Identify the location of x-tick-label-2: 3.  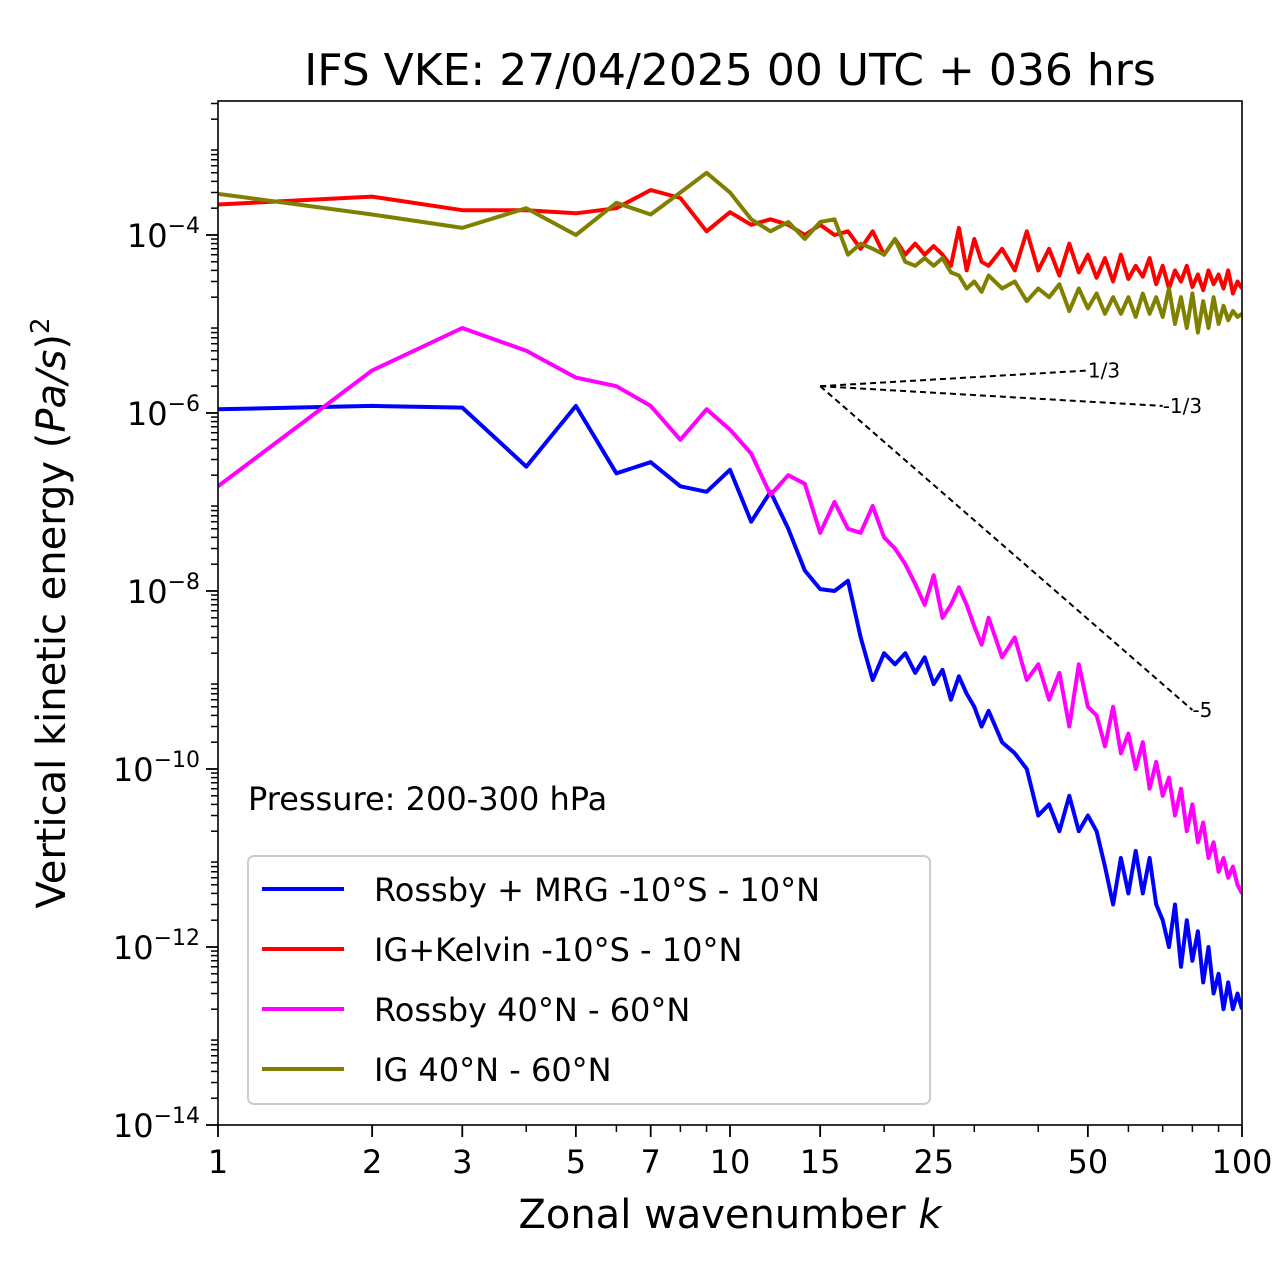
(462, 1162).